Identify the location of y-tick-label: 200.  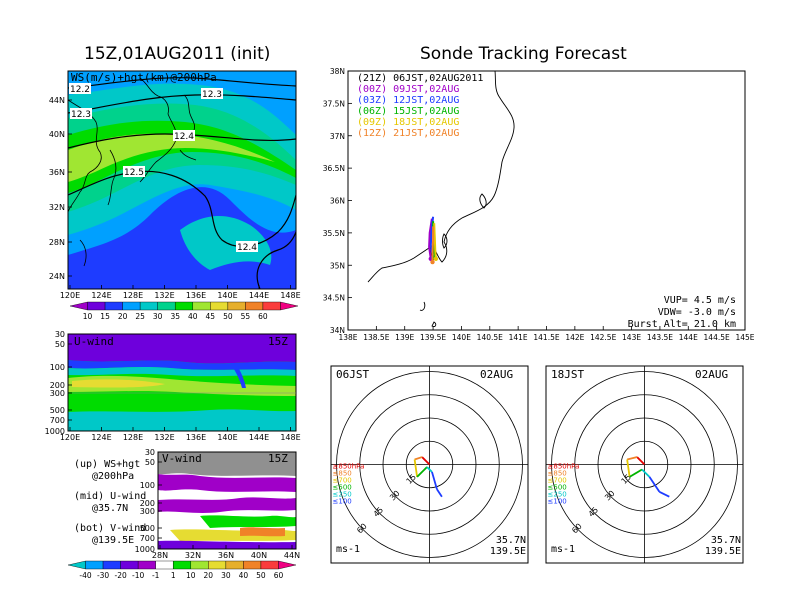
(57, 385).